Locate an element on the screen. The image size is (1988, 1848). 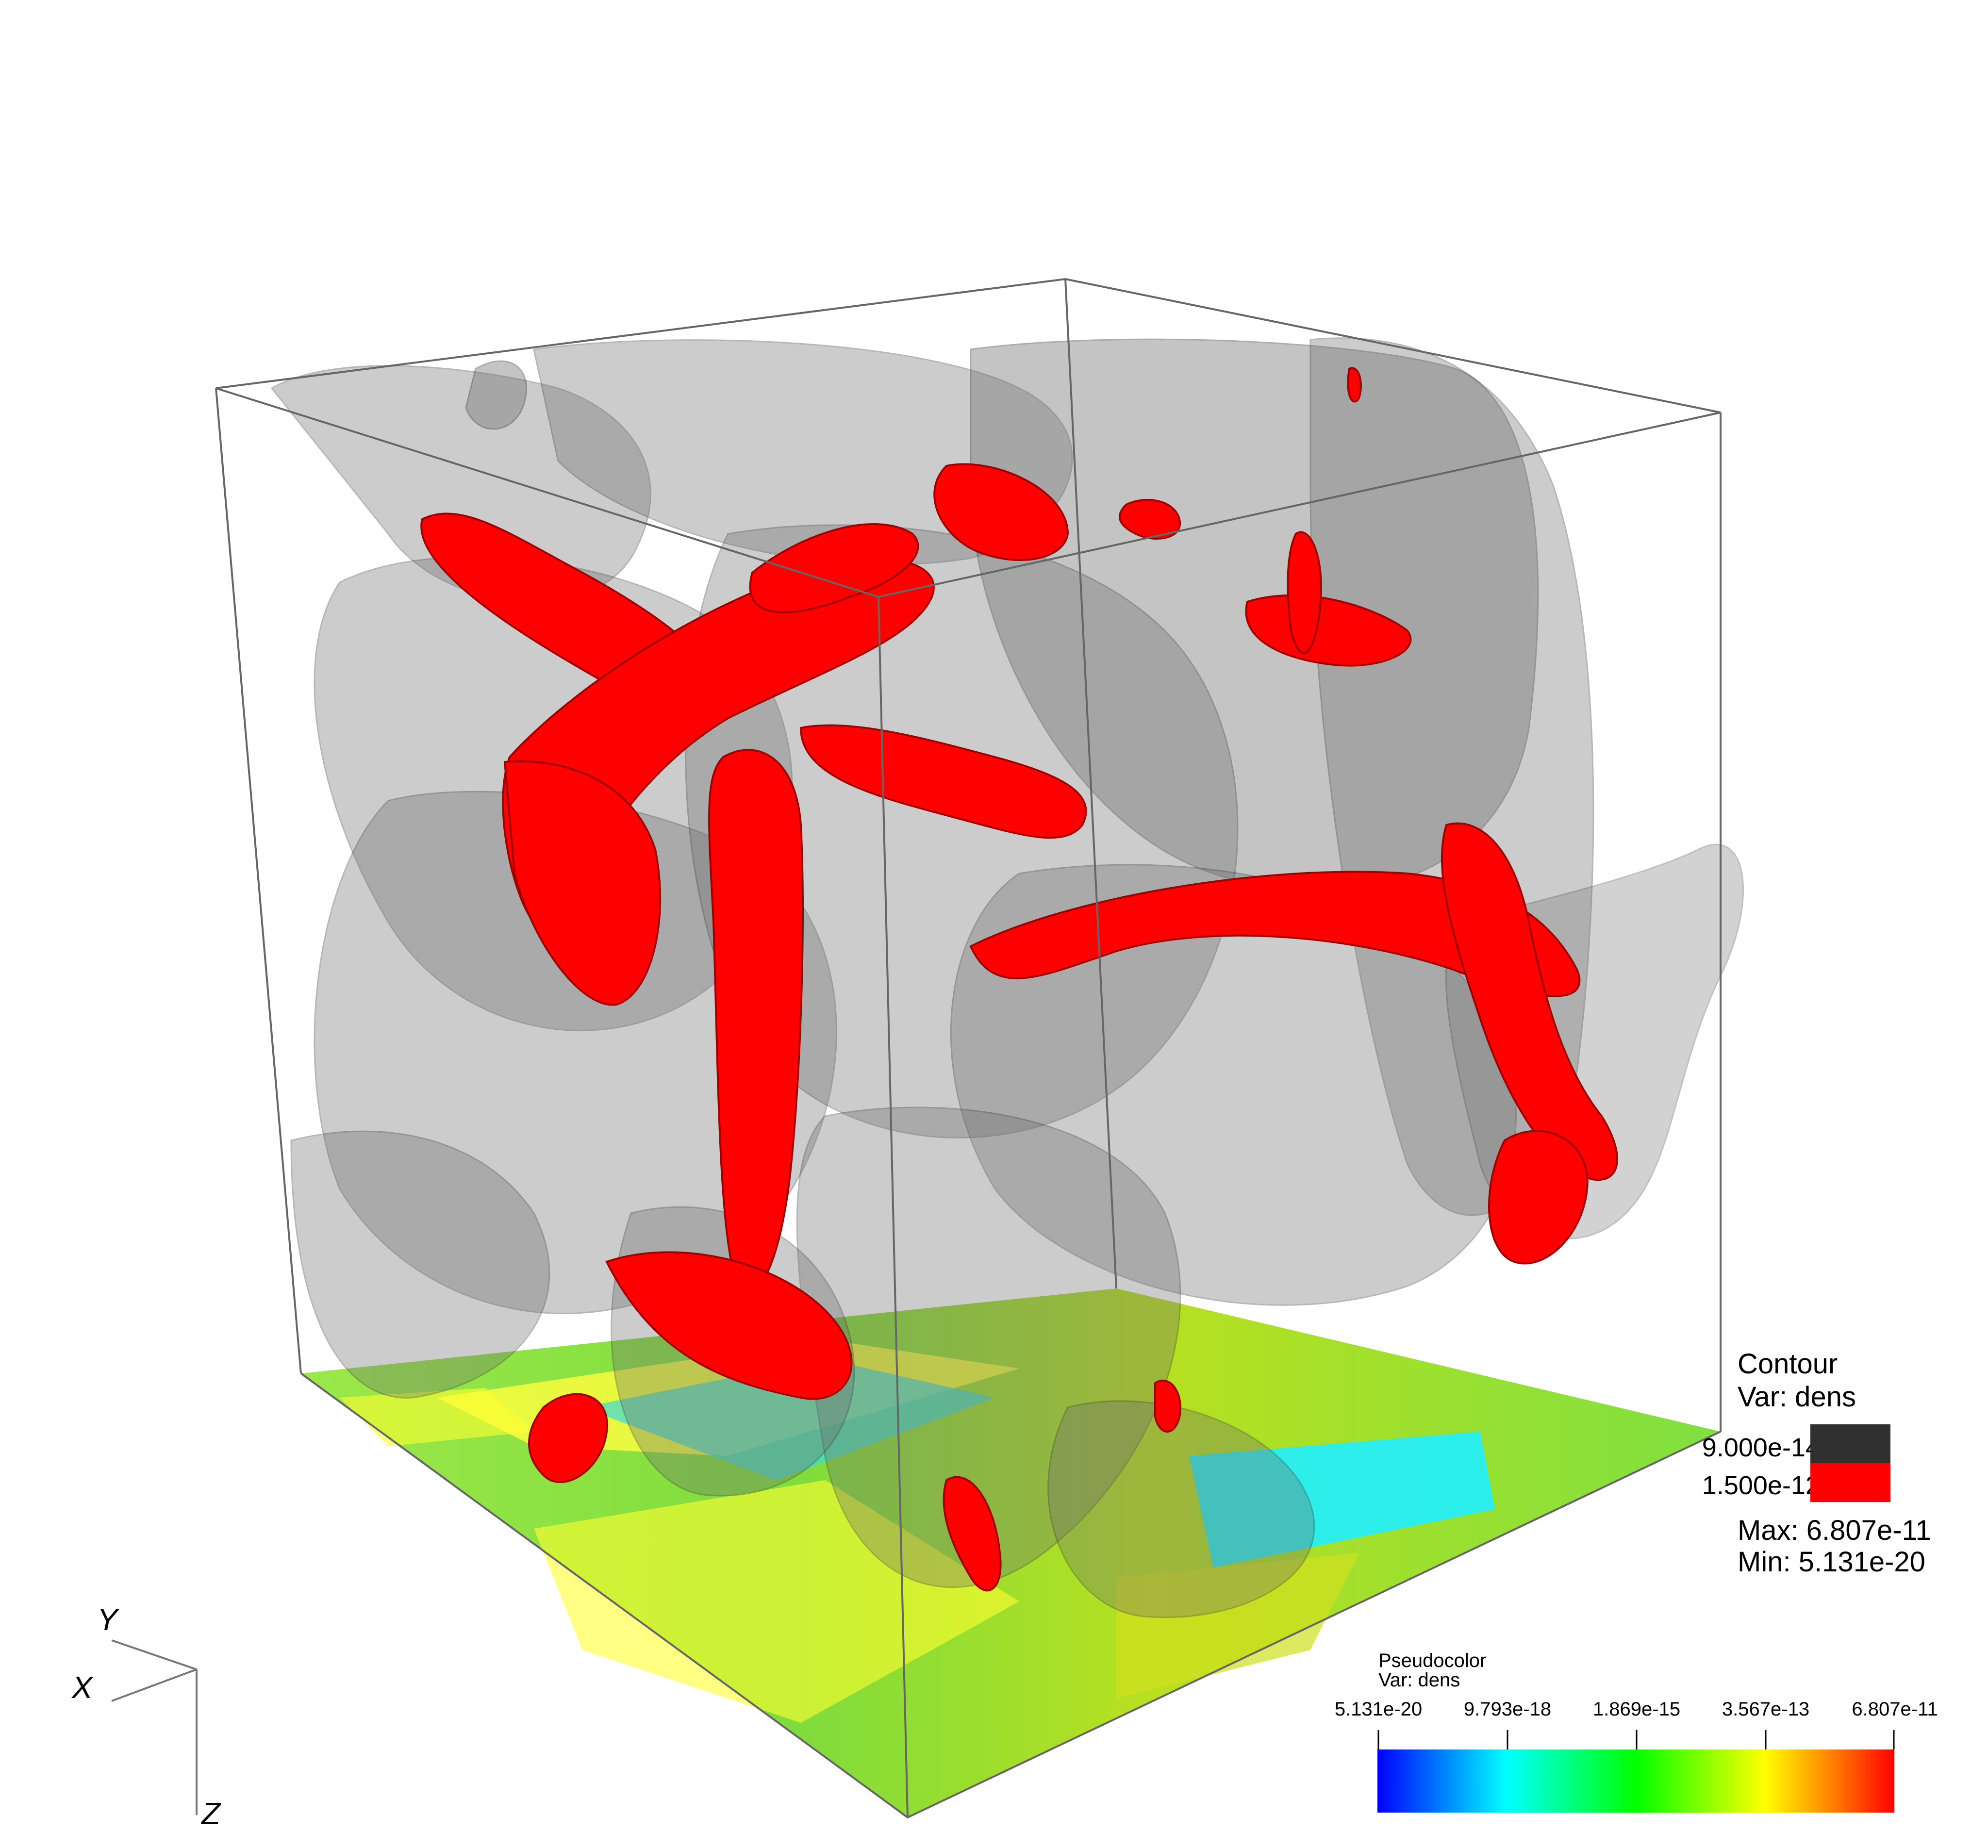
colorbar-tick-label: 1.869e-15 is located at coordinates (1636, 1709).